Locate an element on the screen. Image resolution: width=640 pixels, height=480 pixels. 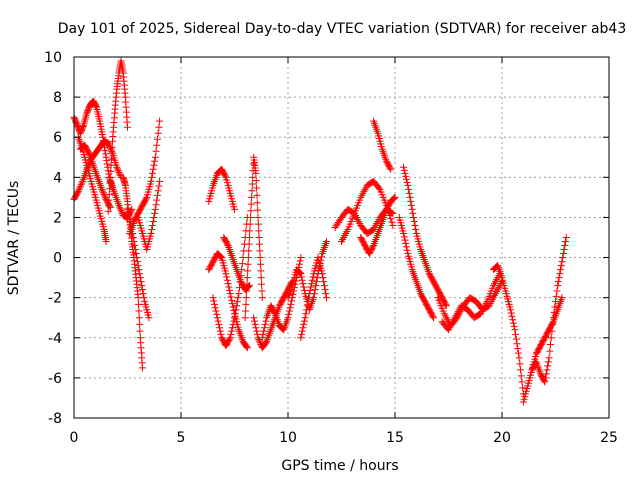
x-axis-label: GPS time / hours is located at coordinates (339, 466).